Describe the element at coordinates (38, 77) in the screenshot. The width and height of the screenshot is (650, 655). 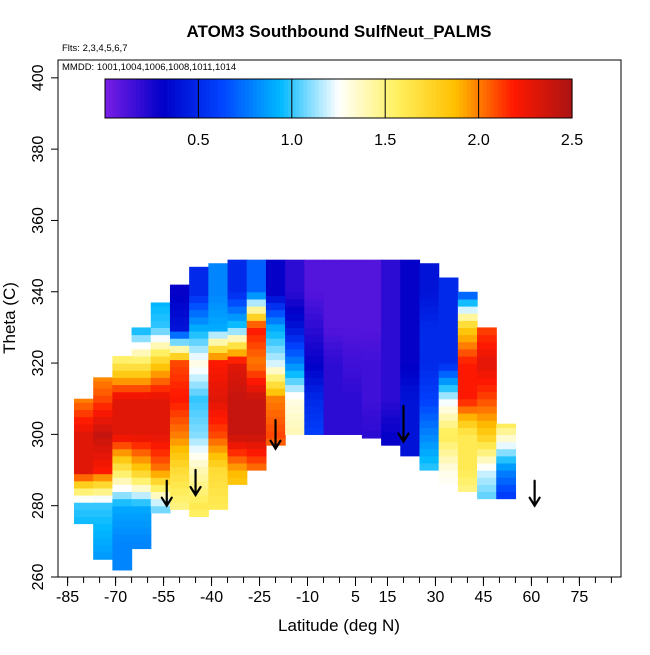
I see `y-tick-label: 400` at that location.